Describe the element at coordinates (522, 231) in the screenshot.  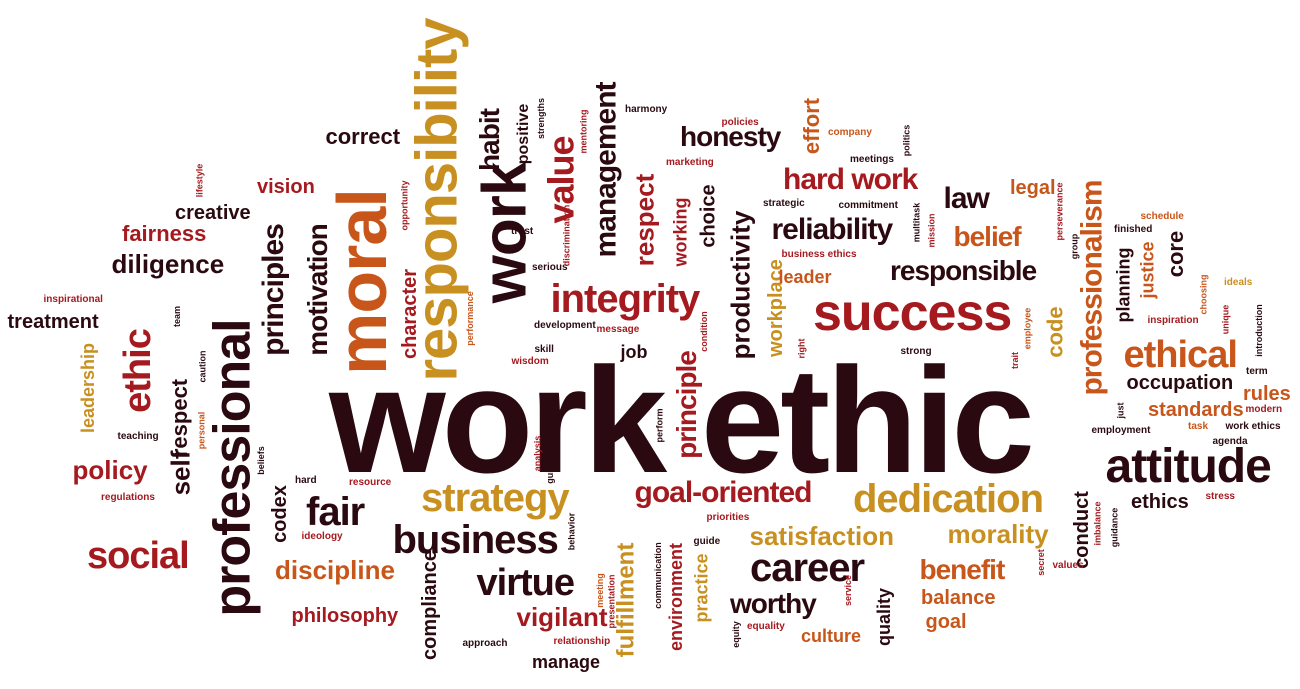
I see `word: trust` at that location.